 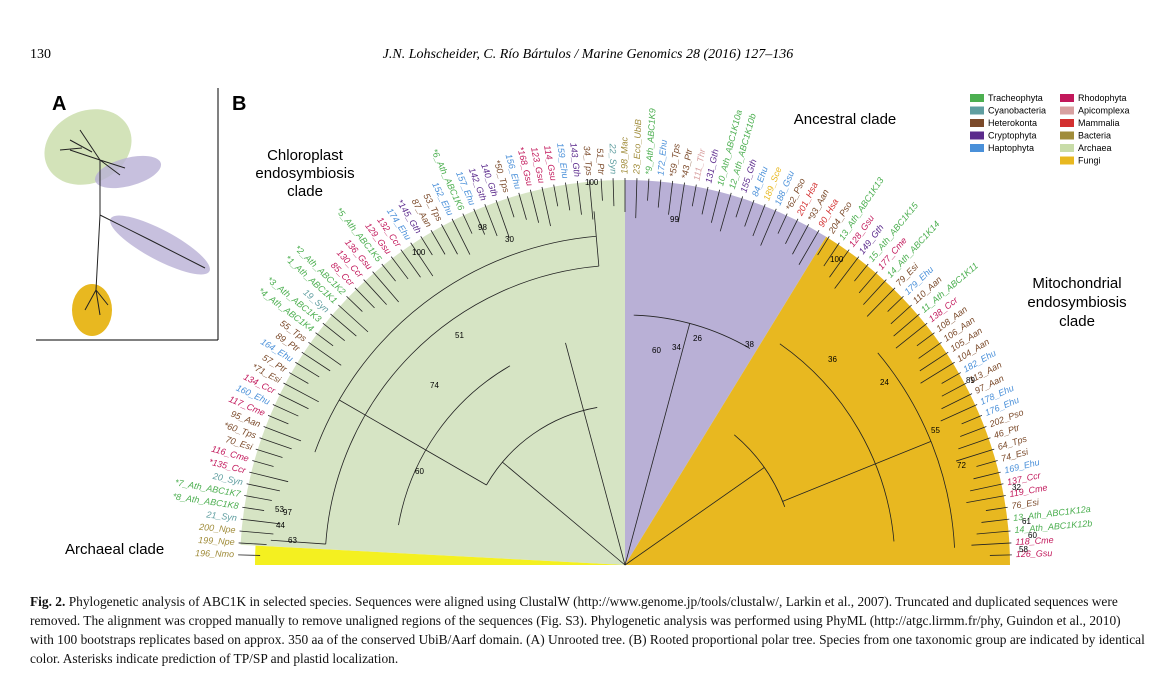 I want to click on bootstrap-value: 34, so click(x=676, y=347).